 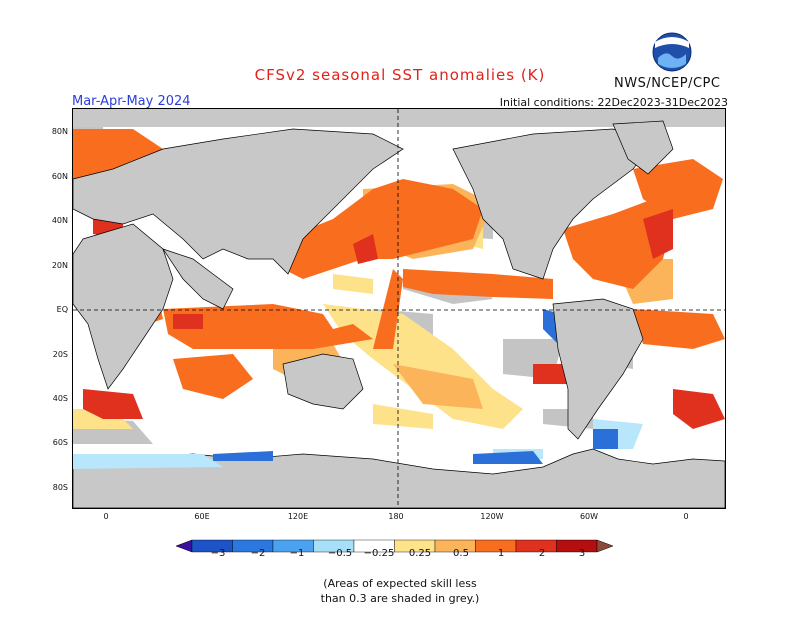 What do you see at coordinates (340, 553) in the screenshot?
I see `colorbar-tick-label: −0.5` at bounding box center [340, 553].